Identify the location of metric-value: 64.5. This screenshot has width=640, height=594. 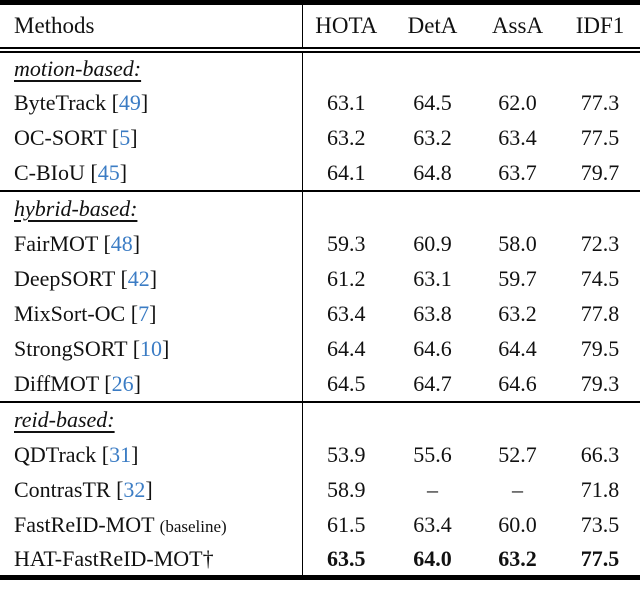
(432, 102).